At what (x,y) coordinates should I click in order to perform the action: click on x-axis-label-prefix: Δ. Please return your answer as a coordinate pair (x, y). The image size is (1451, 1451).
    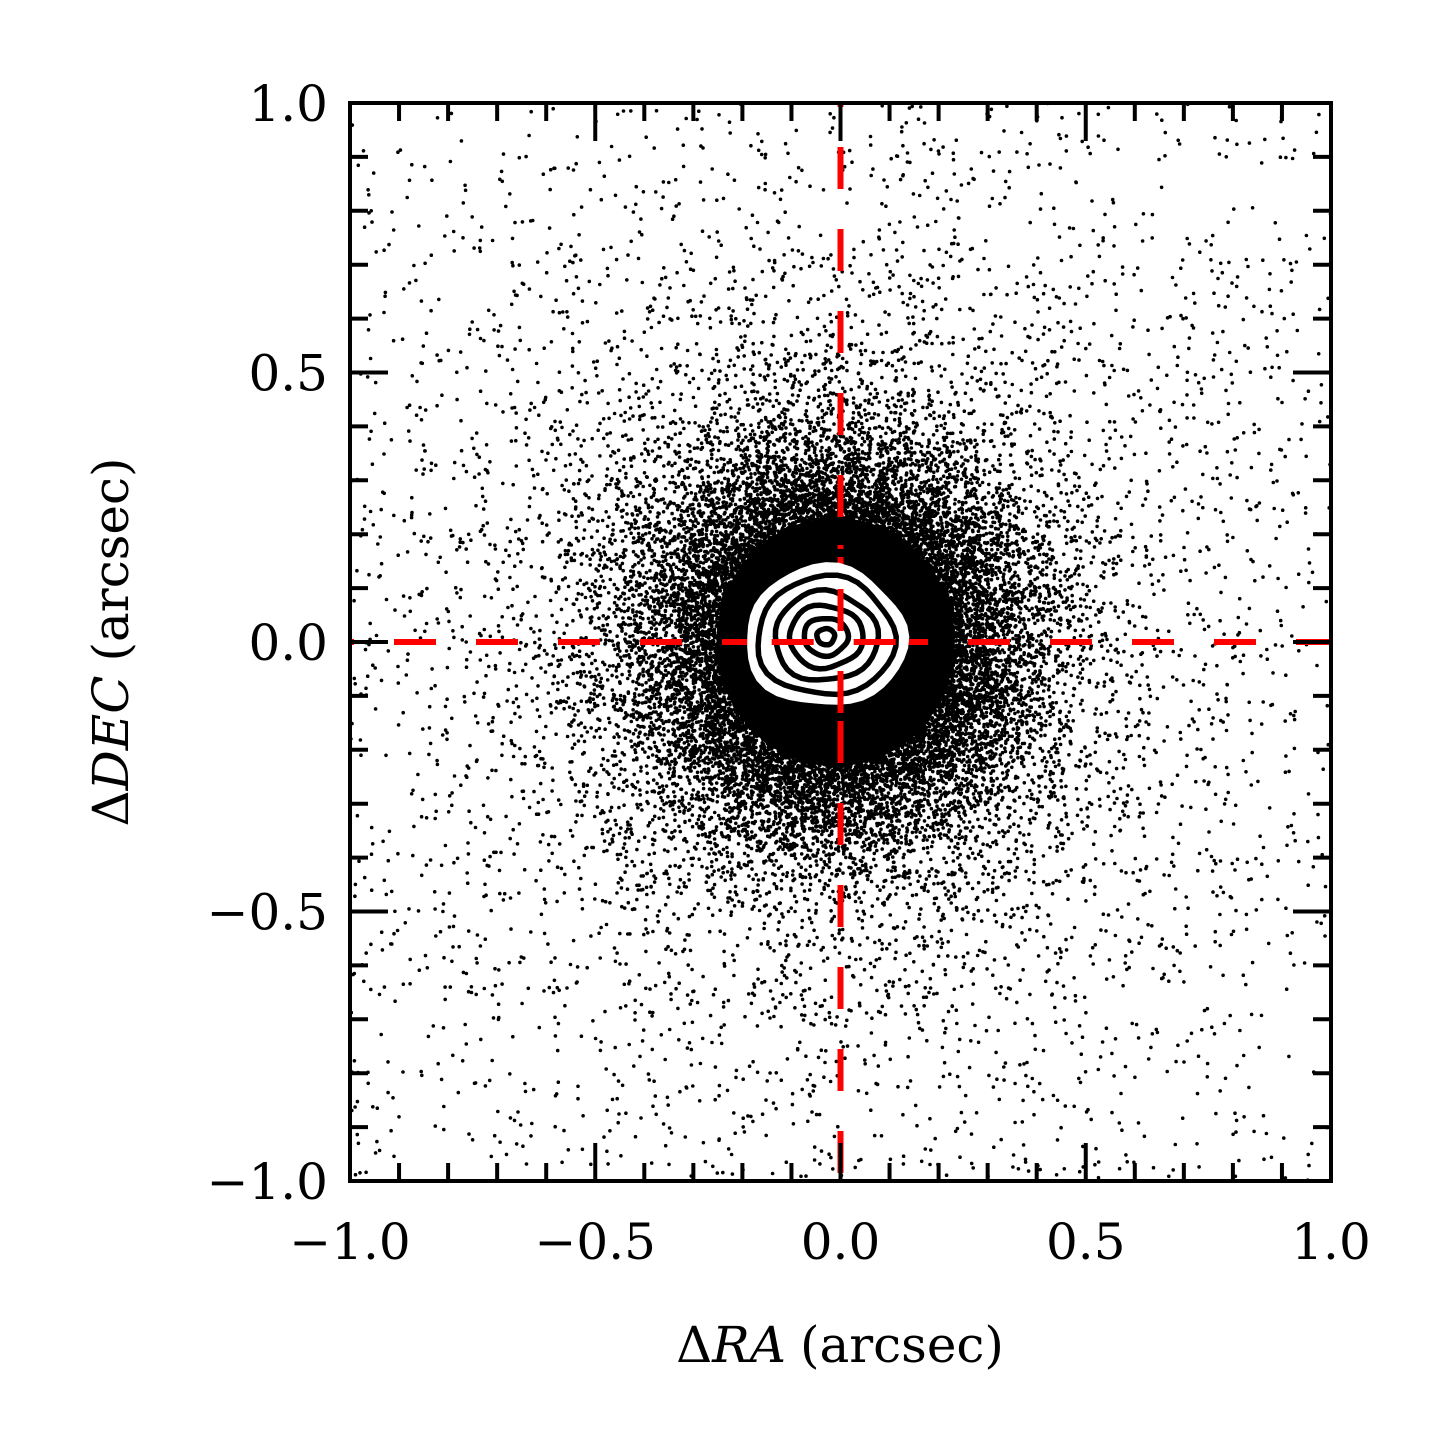
    Looking at the image, I should click on (694, 1345).